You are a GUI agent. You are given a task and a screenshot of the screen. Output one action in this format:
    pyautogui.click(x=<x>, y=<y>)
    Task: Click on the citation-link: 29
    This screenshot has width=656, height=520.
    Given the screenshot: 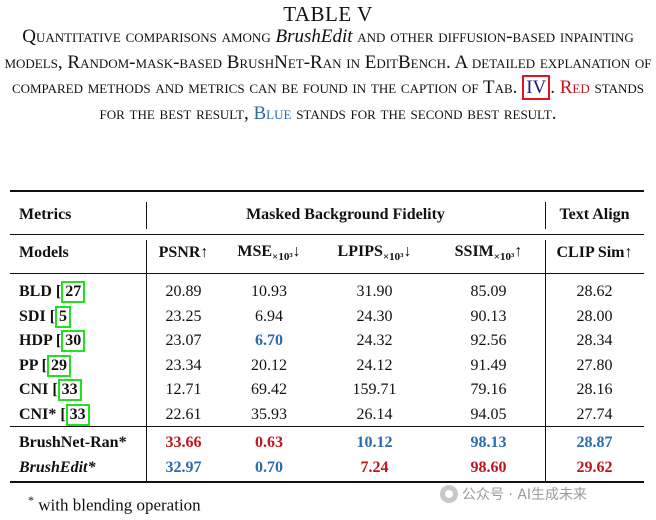 What is the action you would take?
    pyautogui.click(x=59, y=365)
    